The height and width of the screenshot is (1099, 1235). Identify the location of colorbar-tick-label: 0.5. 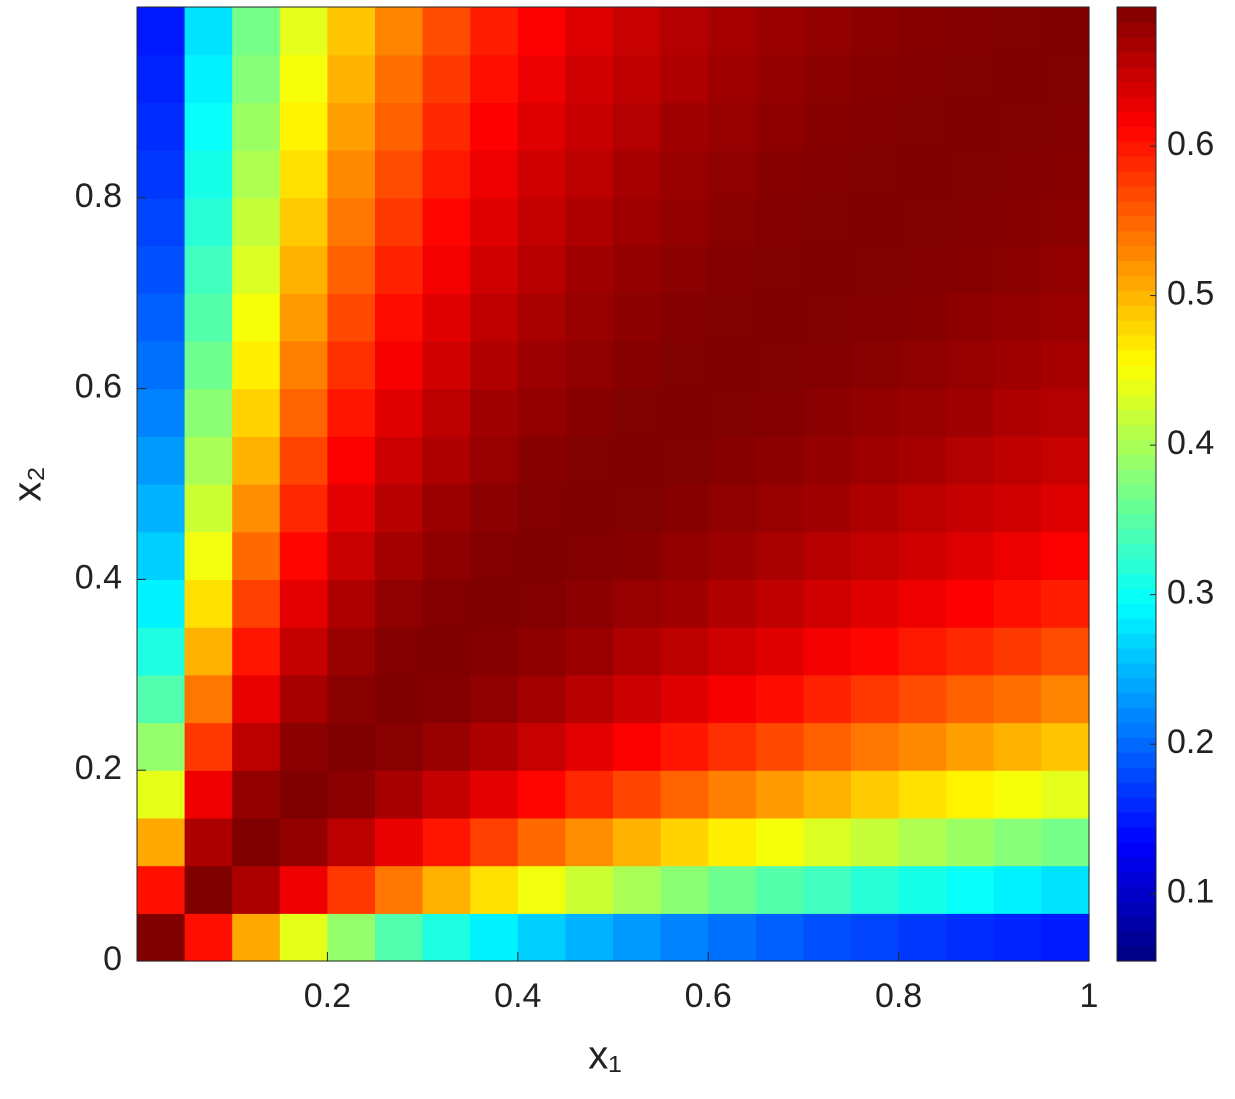
(1190, 294).